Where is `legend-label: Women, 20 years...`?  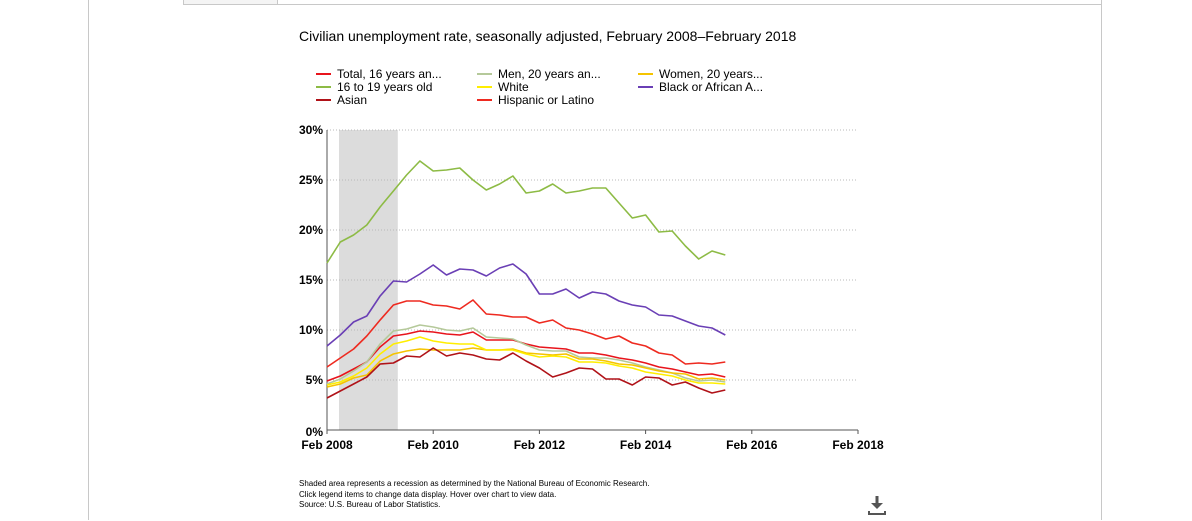
legend-label: Women, 20 years... is located at coordinates (711, 73).